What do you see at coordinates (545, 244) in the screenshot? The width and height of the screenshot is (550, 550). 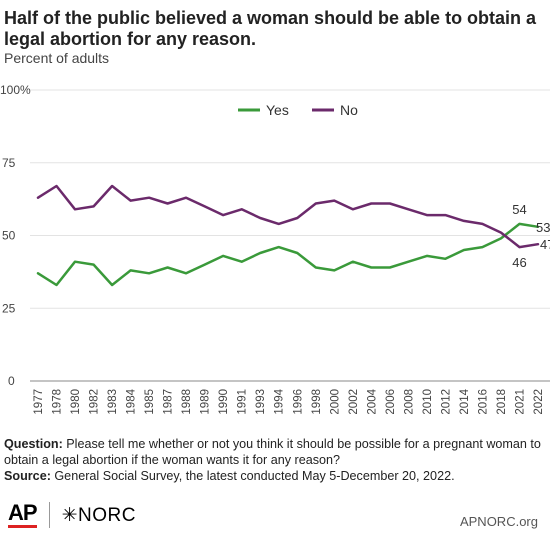 I see `label-no-2022: 47` at bounding box center [545, 244].